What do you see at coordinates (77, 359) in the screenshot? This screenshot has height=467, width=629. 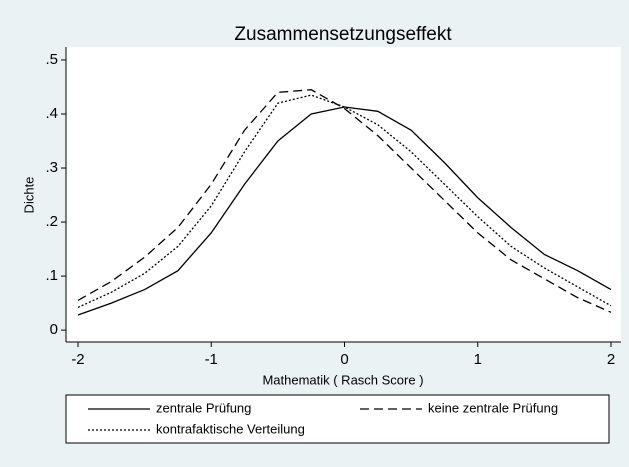 I see `x-tick-label: -2` at bounding box center [77, 359].